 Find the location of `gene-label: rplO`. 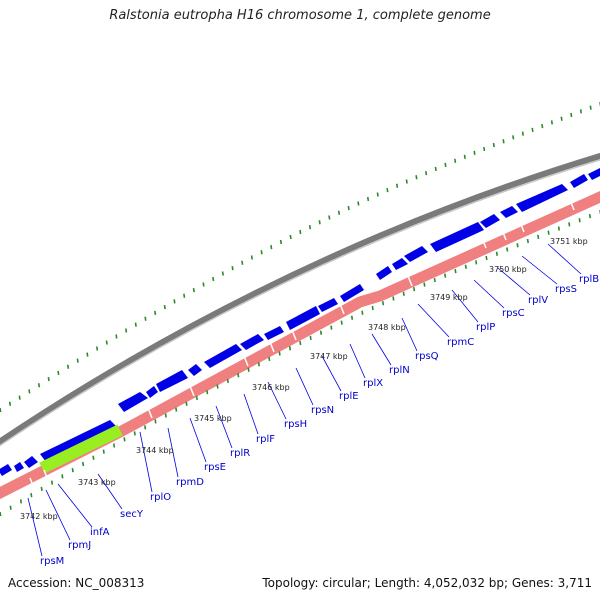

gene-label: rplO is located at coordinates (160, 497).